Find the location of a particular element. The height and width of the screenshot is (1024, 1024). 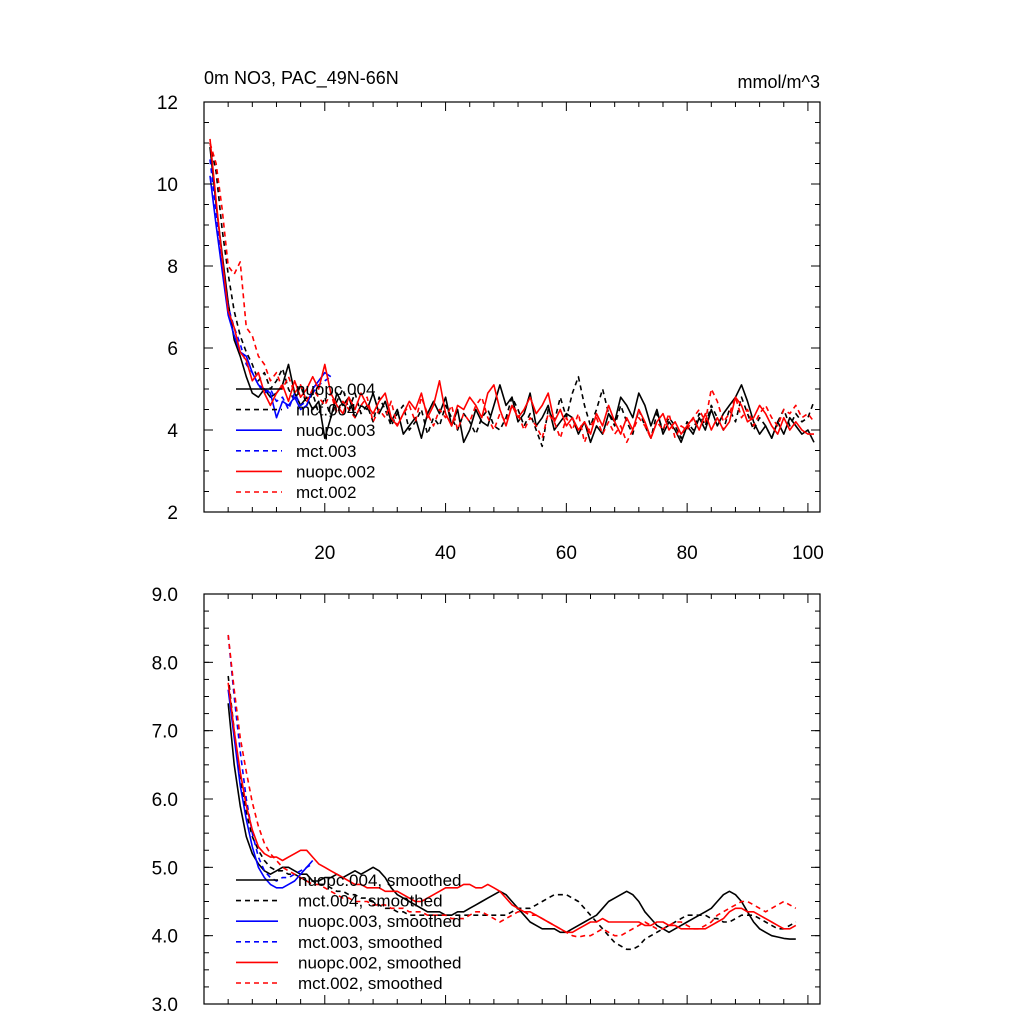

legend-label-0-0: nuopc.004 is located at coordinates (335, 389).